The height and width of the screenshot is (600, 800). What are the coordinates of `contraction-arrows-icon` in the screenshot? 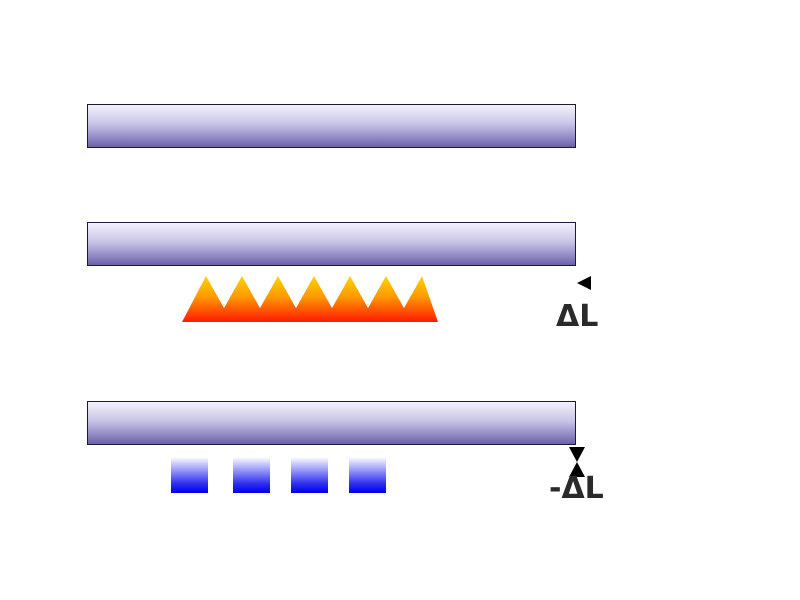 It's located at (577, 462).